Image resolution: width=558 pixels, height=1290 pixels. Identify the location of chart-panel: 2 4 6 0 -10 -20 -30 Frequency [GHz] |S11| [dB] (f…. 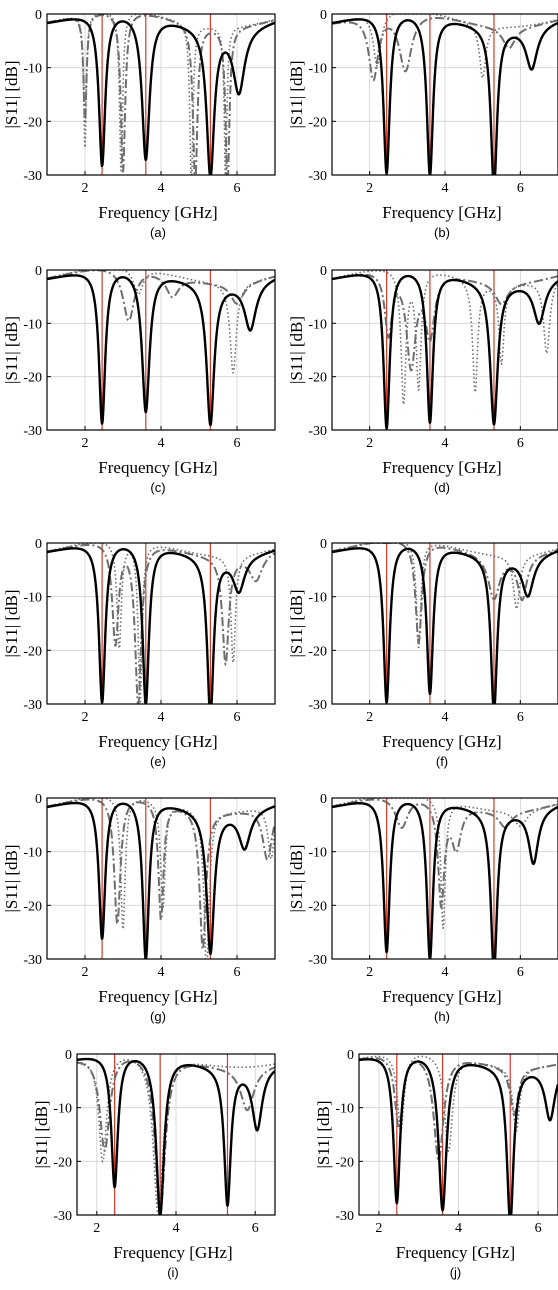
(422, 653).